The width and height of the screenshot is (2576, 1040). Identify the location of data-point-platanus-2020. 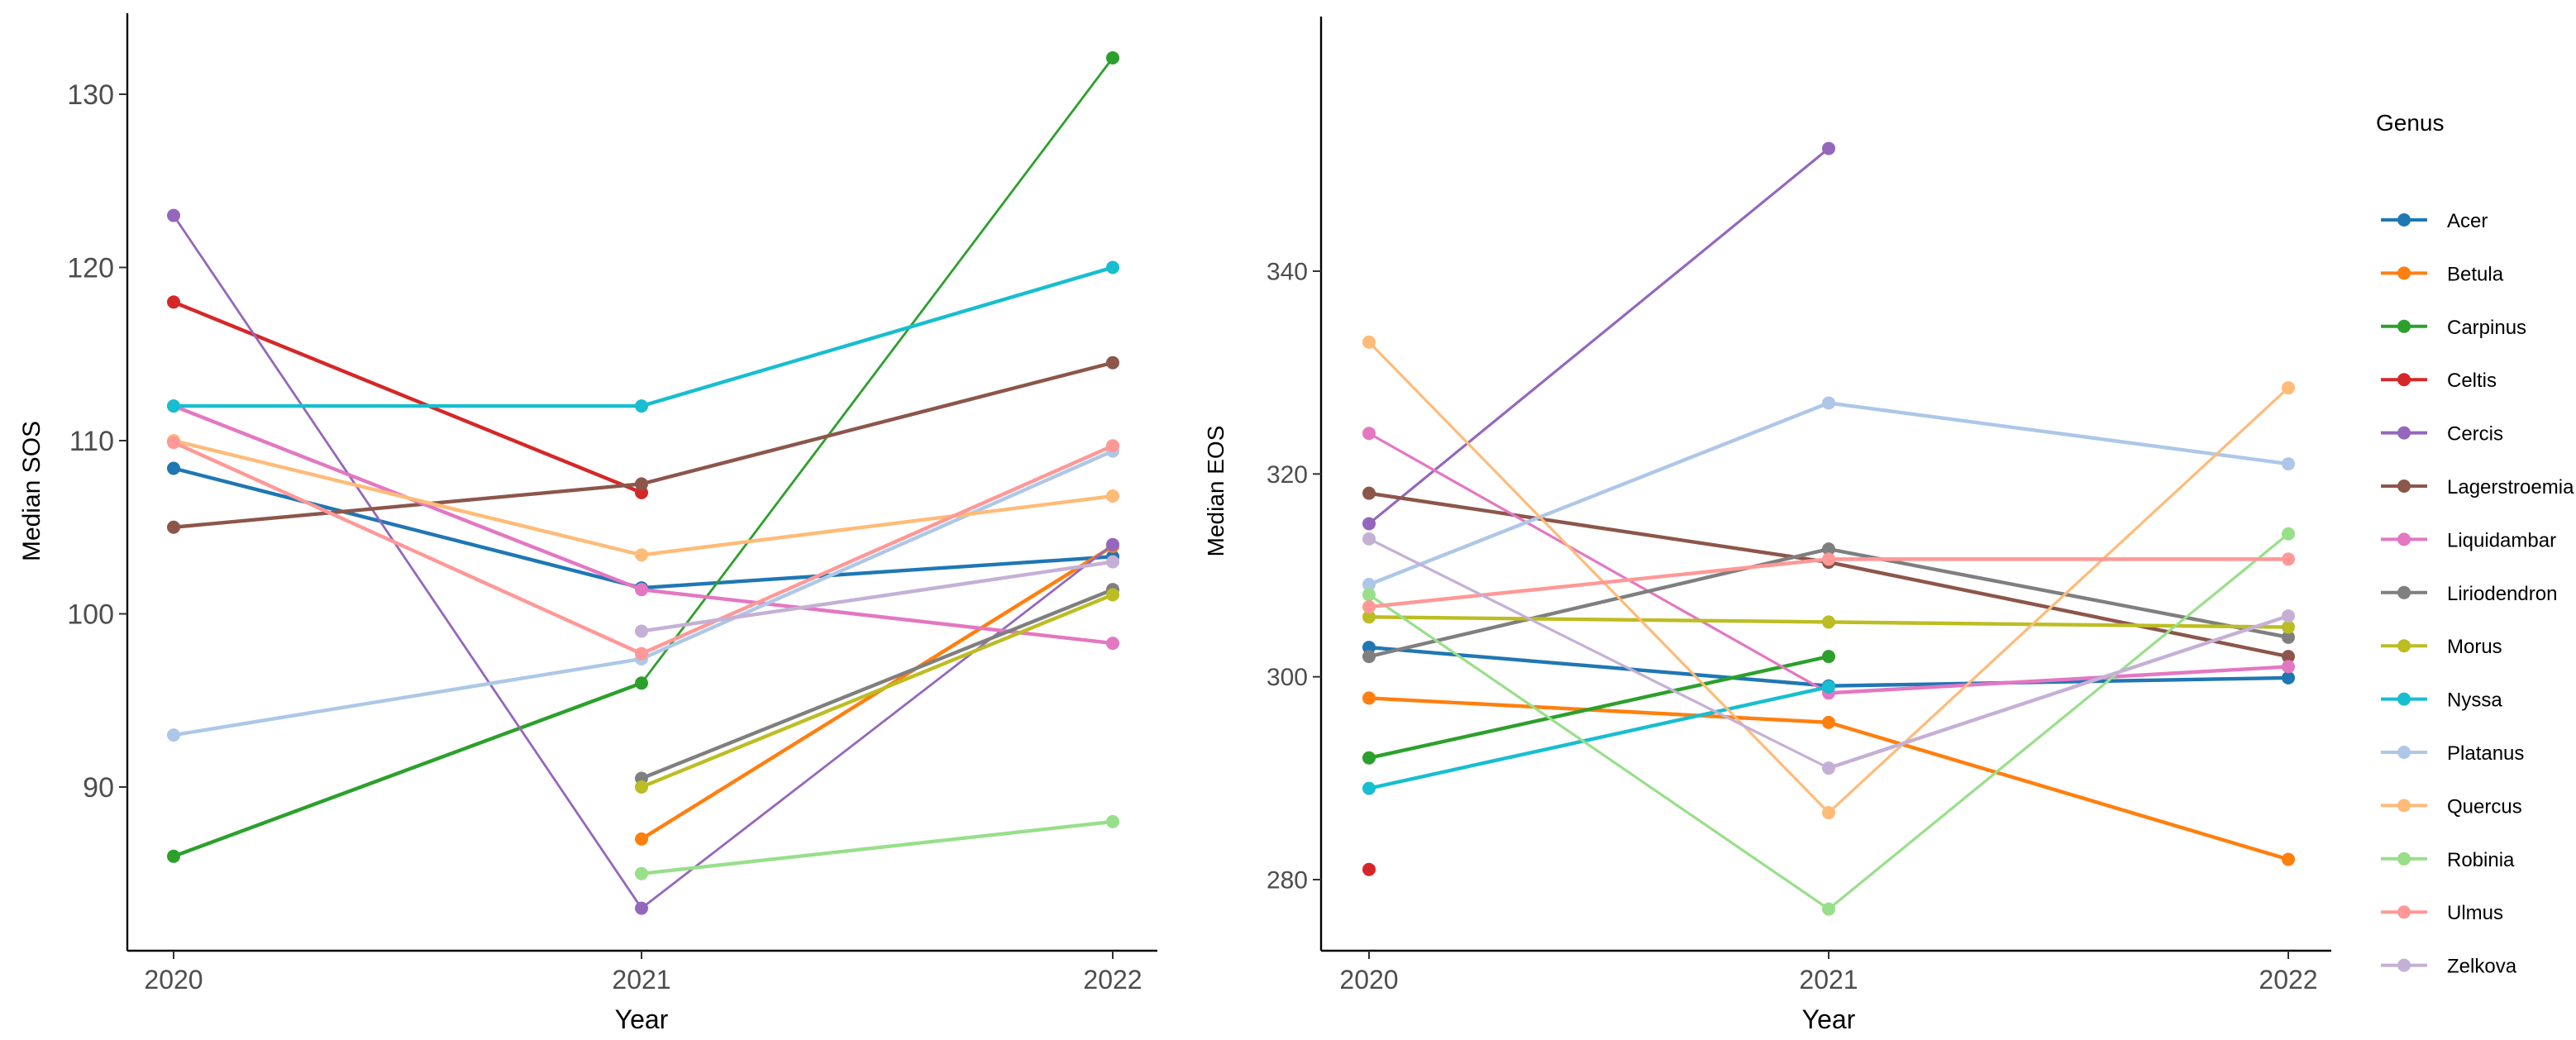
(1369, 585).